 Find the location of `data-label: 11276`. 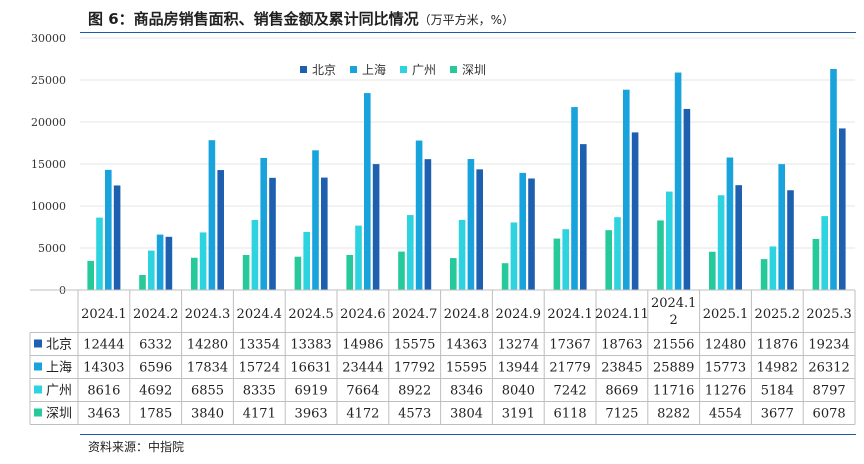

data-label: 11276 is located at coordinates (725, 391).